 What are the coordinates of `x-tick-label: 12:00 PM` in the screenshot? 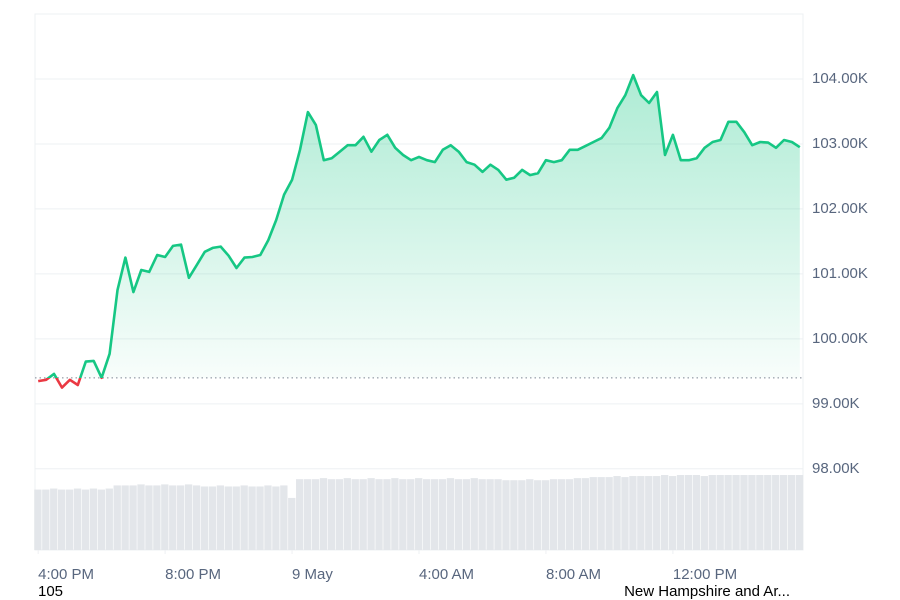 It's located at (705, 574).